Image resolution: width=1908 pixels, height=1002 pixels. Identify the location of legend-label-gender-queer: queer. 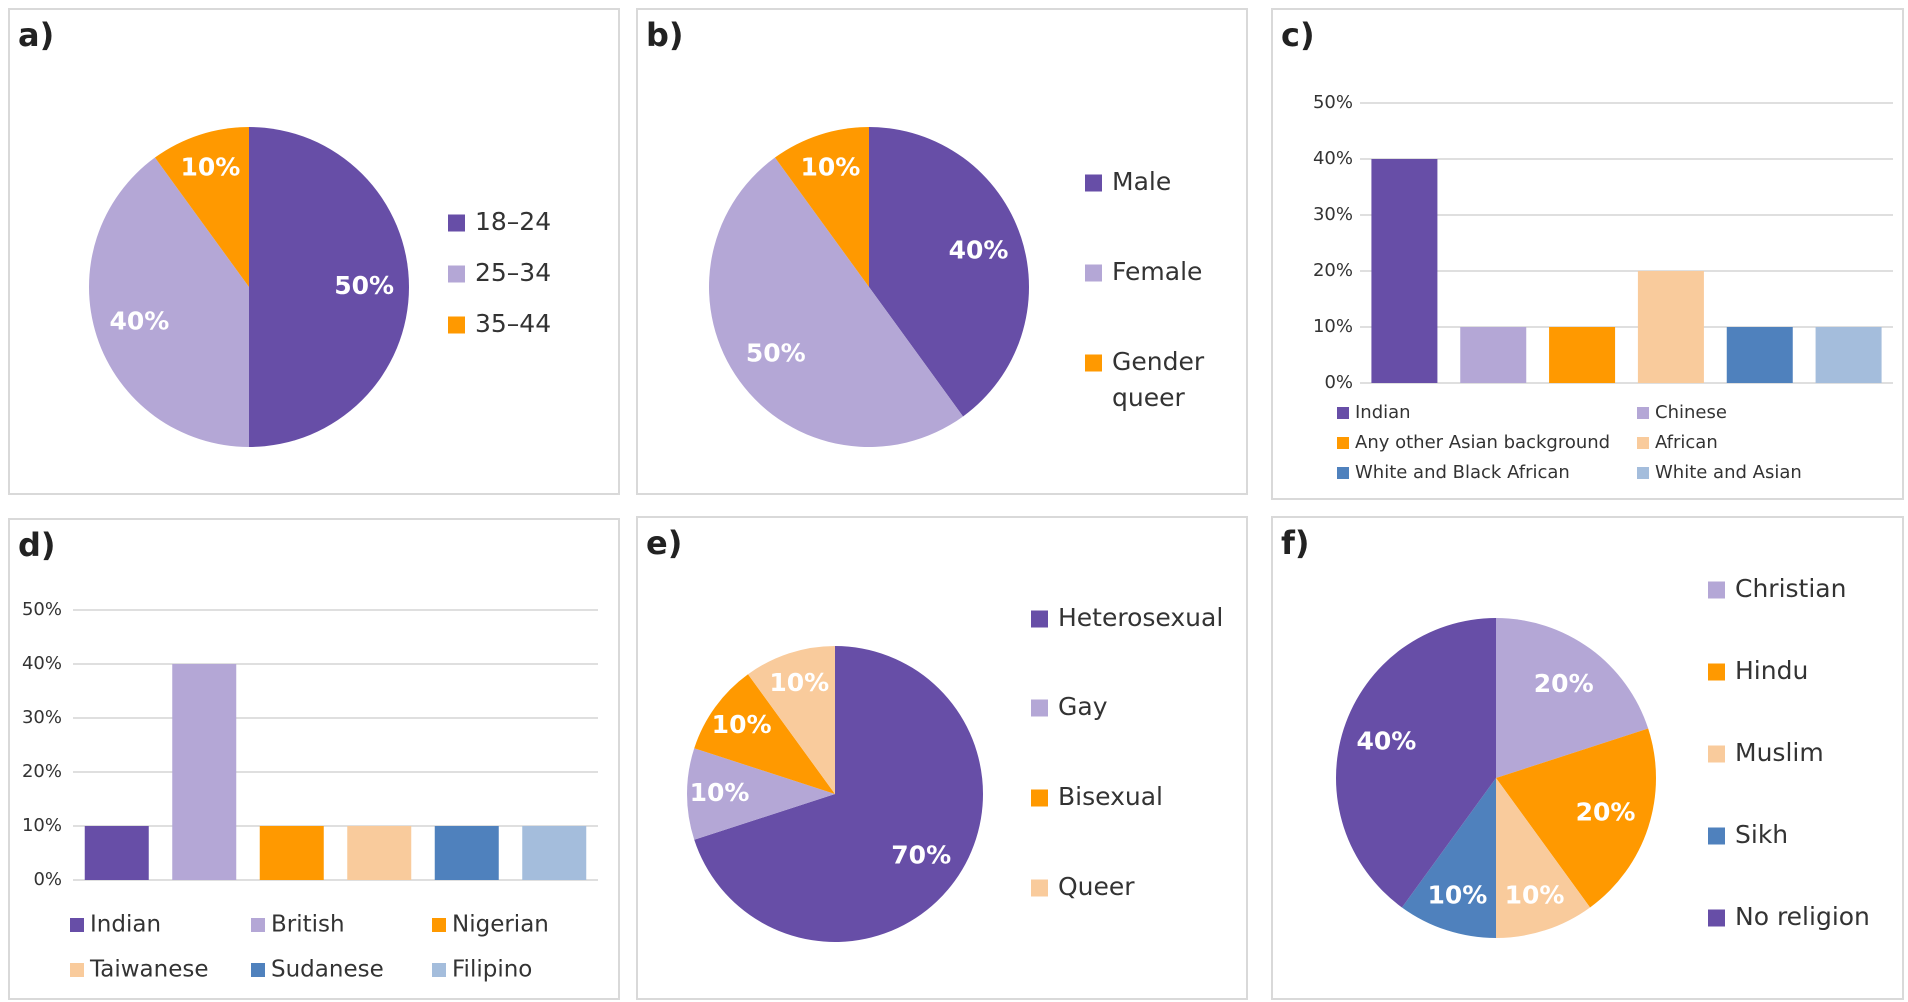
(1148, 397).